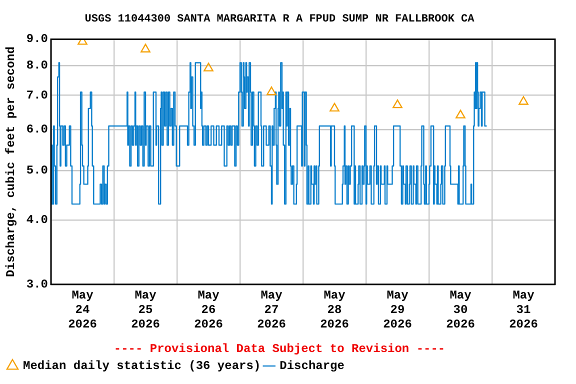  Describe the element at coordinates (312, 366) in the screenshot. I see `legend-label: Discharge` at that location.